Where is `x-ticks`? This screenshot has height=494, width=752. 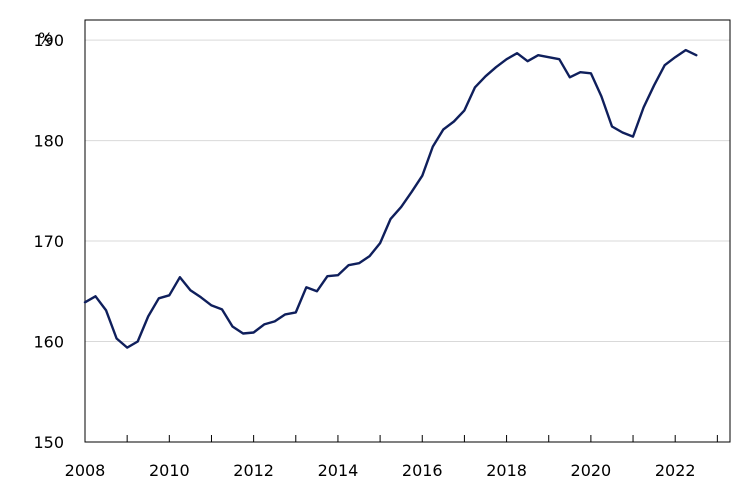
x-ticks is located at coordinates (401, 438).